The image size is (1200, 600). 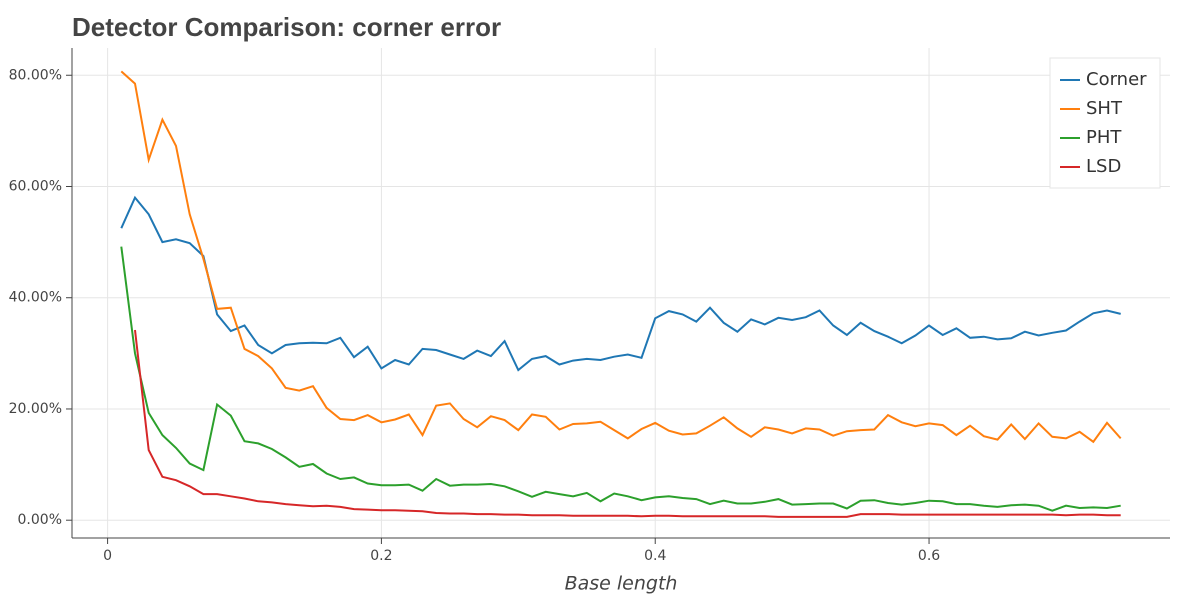 What do you see at coordinates (107, 556) in the screenshot?
I see `x-tick-label: 0` at bounding box center [107, 556].